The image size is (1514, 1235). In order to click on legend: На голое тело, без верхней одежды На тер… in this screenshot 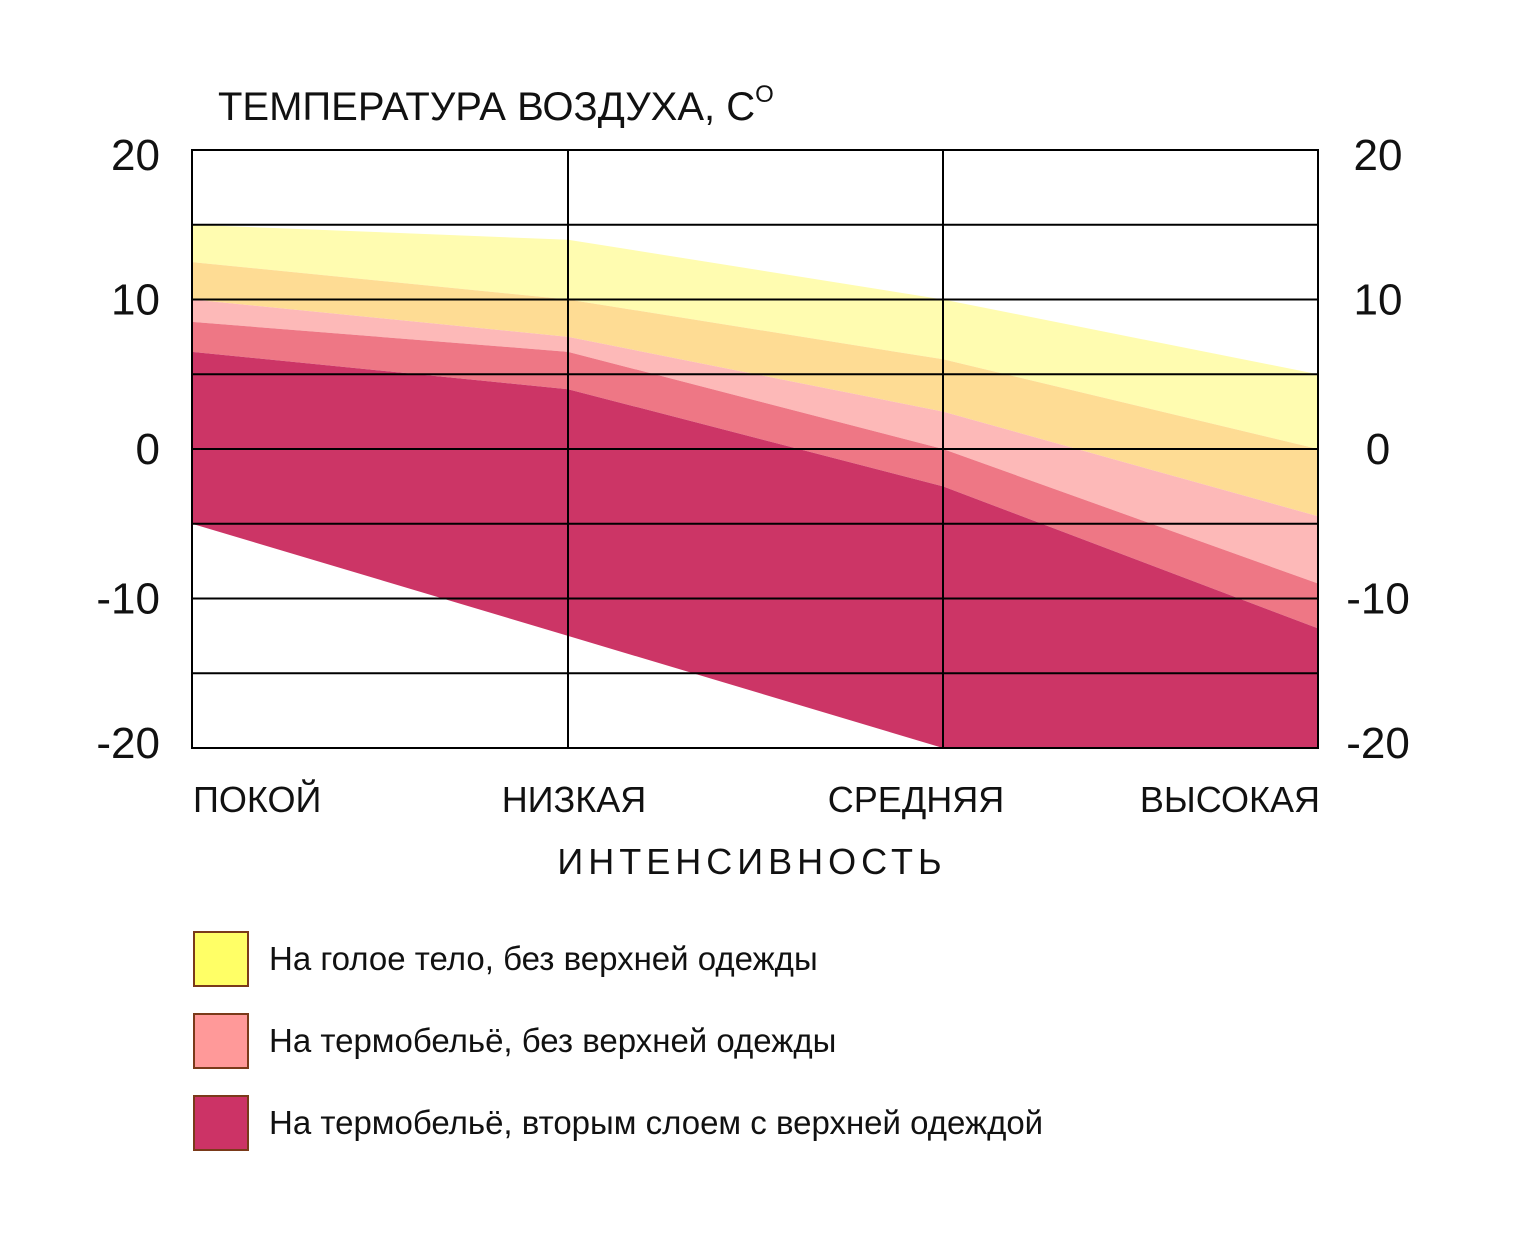, I will do `click(618, 1053)`.